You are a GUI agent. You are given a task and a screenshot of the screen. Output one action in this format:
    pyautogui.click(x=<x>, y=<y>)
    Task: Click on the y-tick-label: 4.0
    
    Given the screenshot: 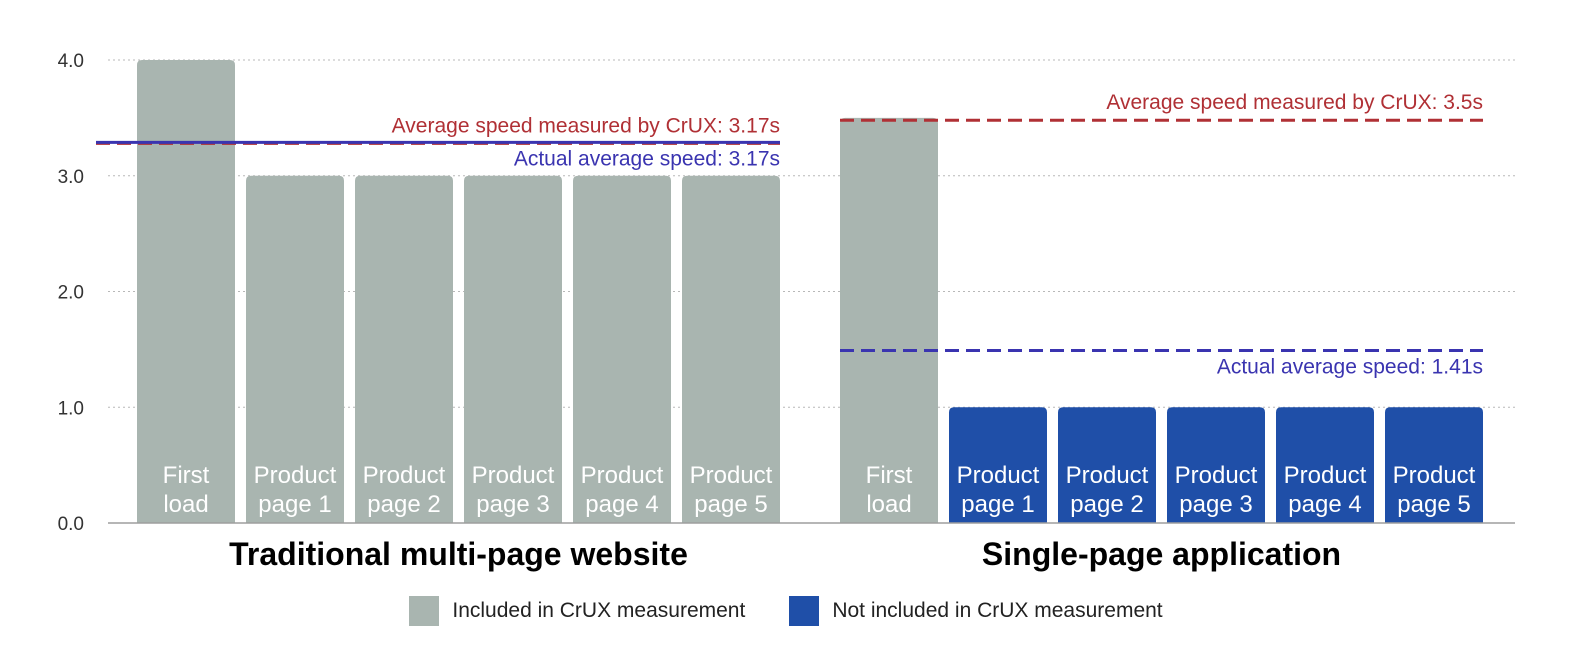 What is the action you would take?
    pyautogui.click(x=71, y=61)
    